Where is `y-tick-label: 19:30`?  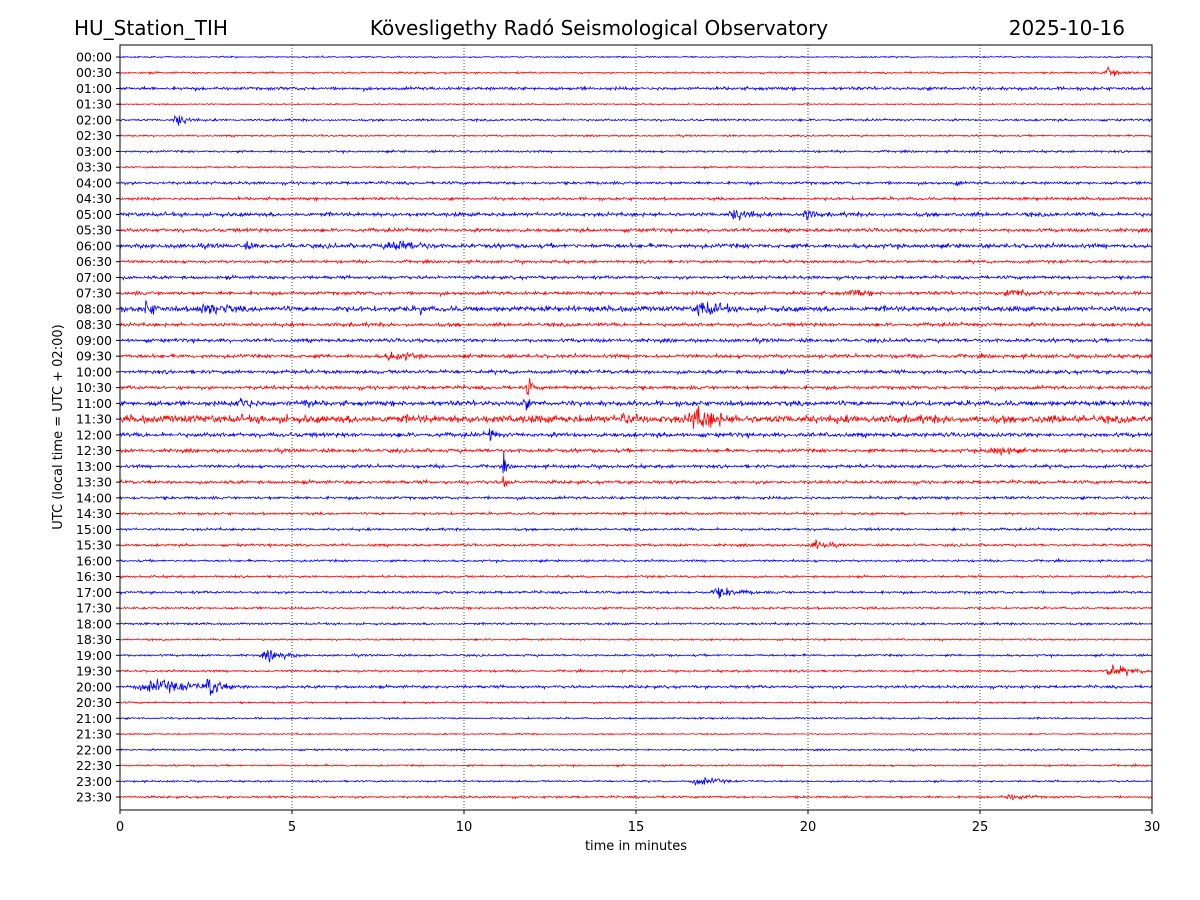 y-tick-label: 19:30 is located at coordinates (94, 671).